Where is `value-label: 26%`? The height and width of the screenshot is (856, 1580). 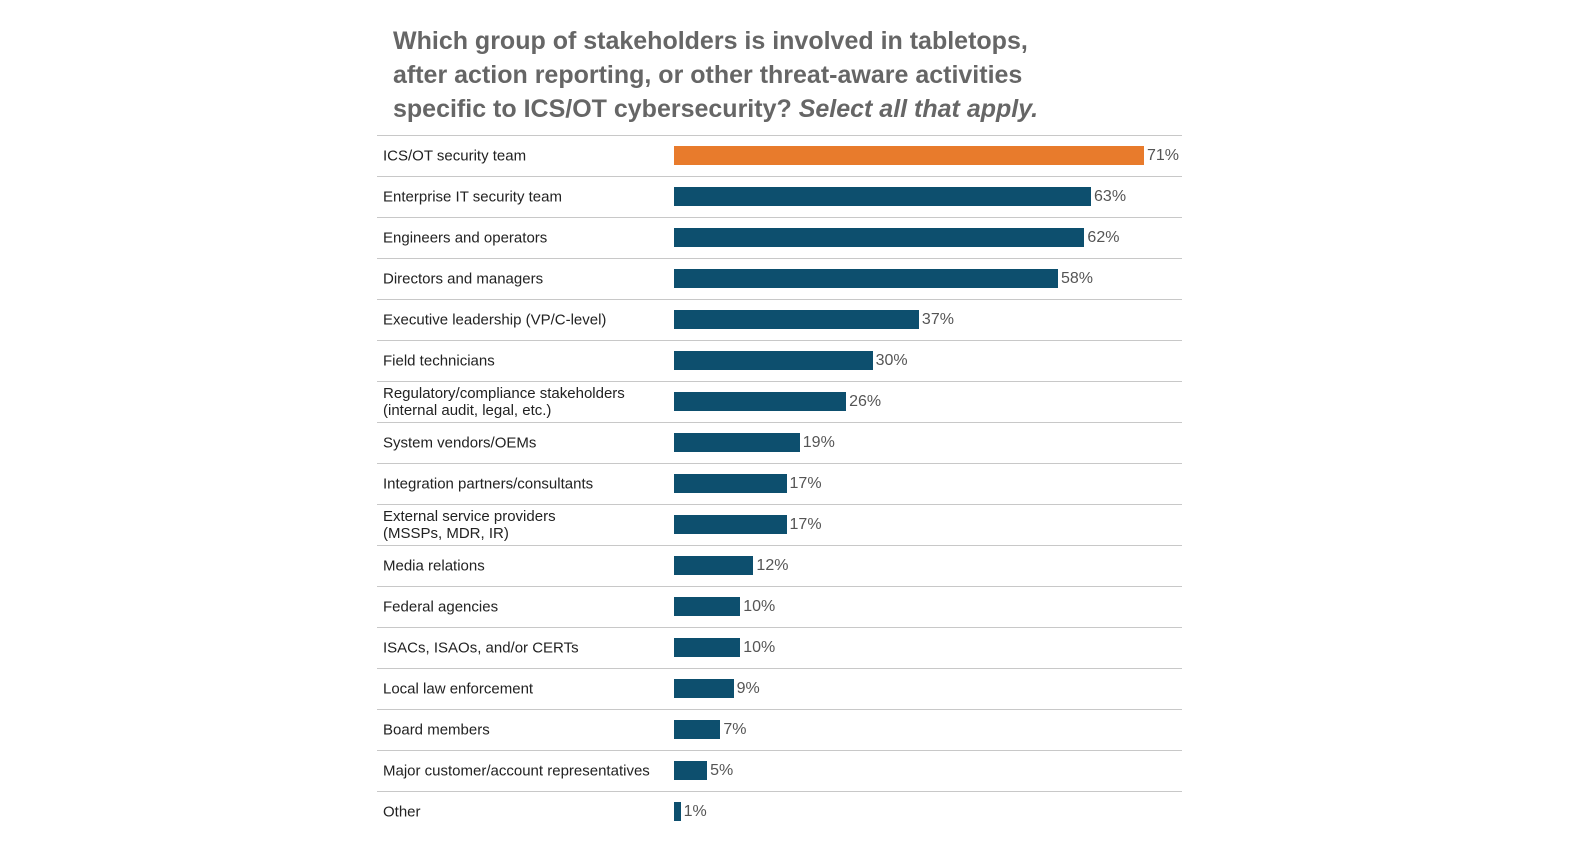 value-label: 26% is located at coordinates (865, 401).